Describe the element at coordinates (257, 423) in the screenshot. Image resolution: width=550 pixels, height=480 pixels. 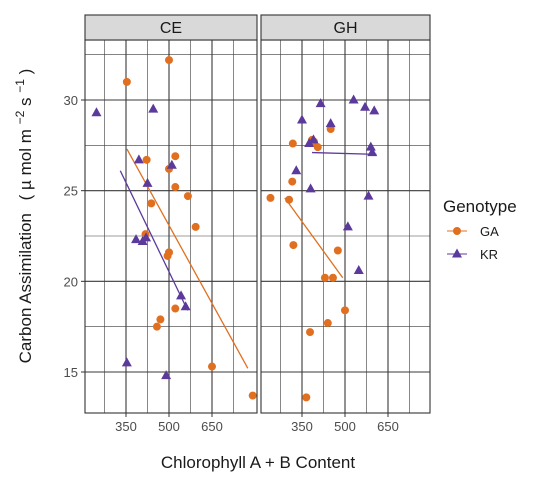
I see `x-axis-ticks: 350 500 650 350 500 650` at that location.